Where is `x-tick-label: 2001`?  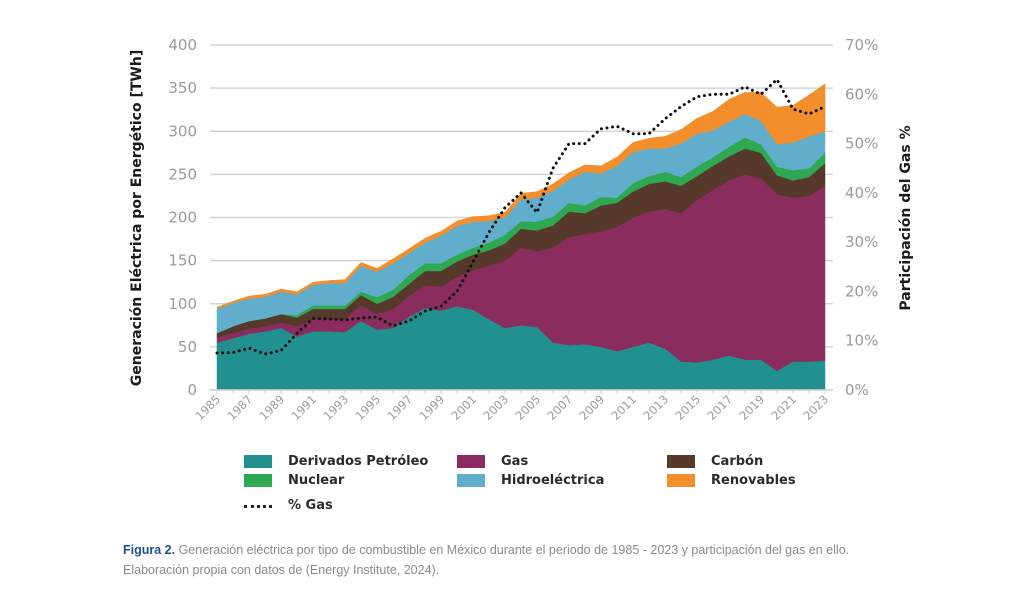
x-tick-label: 2001 is located at coordinates (464, 407).